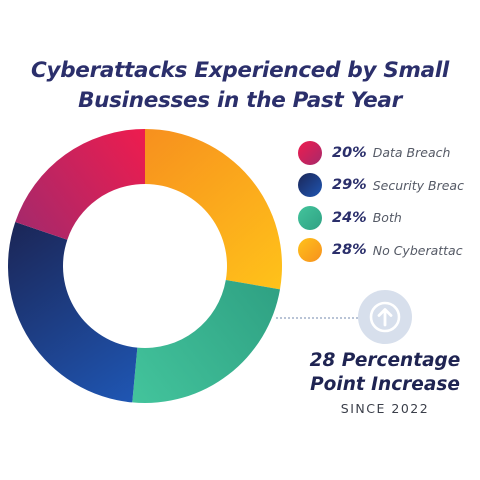  What do you see at coordinates (349, 185) in the screenshot?
I see `legend-value: 29%` at bounding box center [349, 185].